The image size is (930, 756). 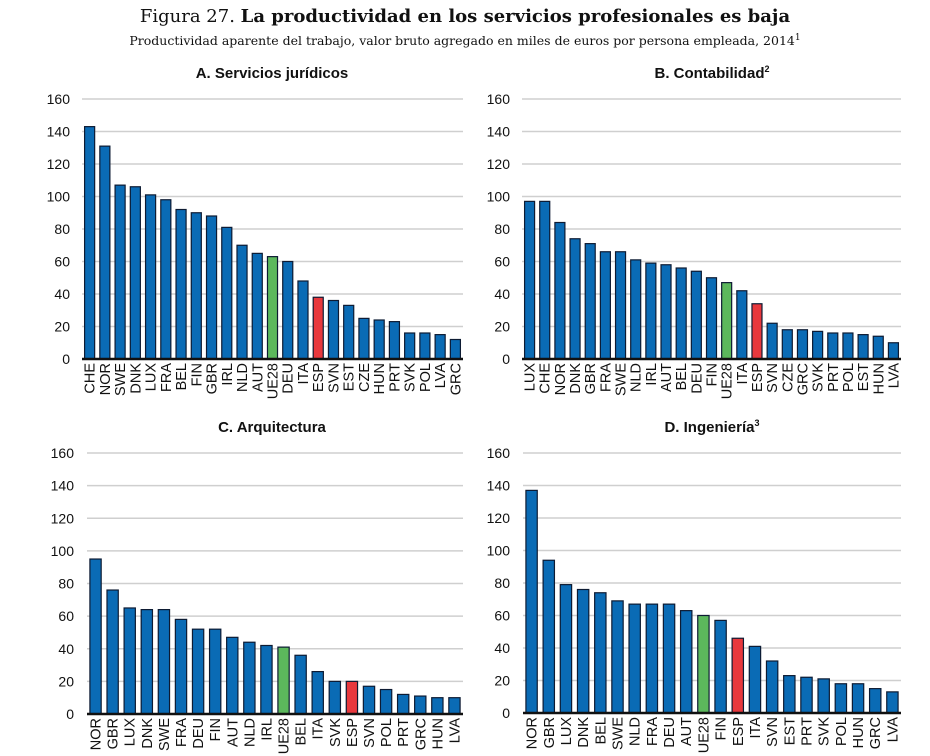 What do you see at coordinates (787, 344) in the screenshot?
I see `bar-cze` at bounding box center [787, 344].